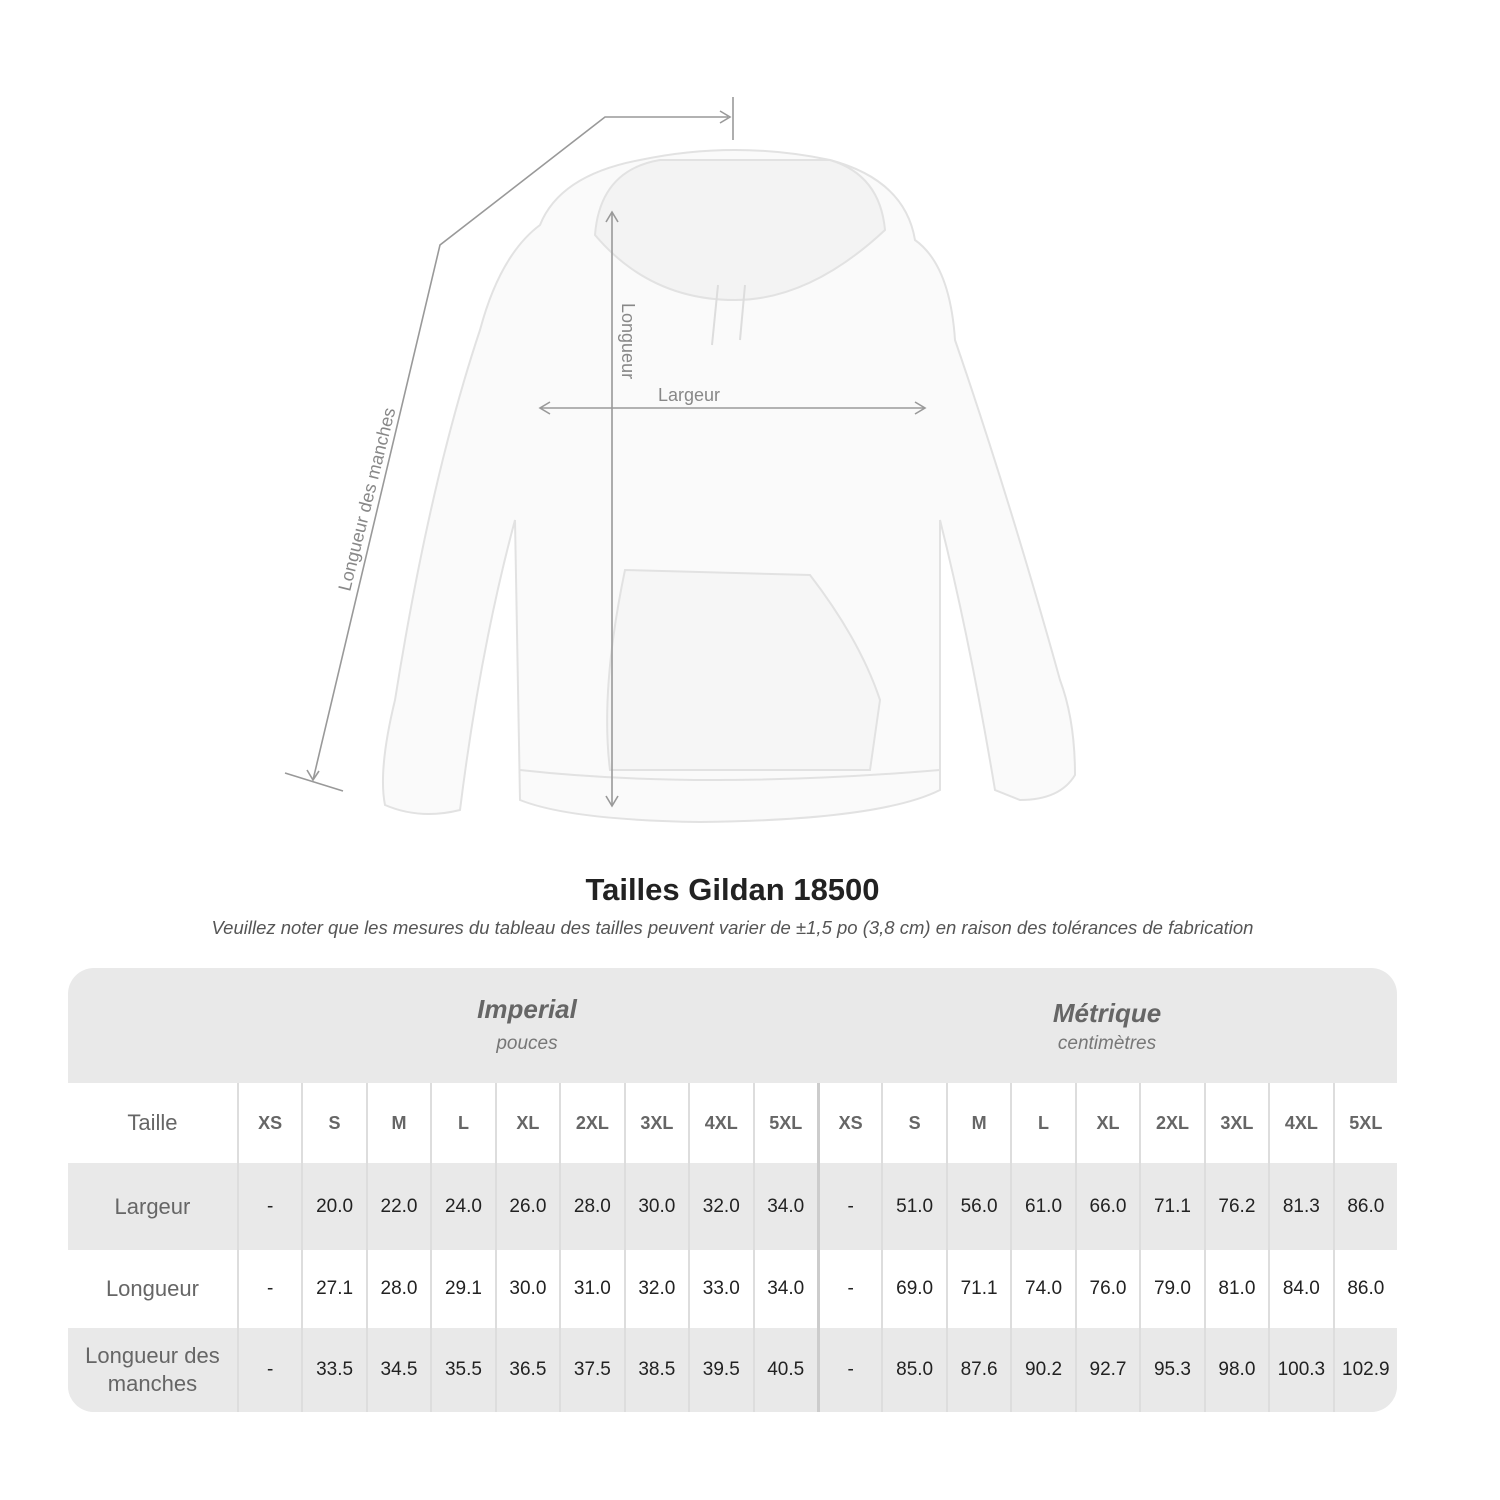  What do you see at coordinates (1300, 1206) in the screenshot?
I see `value-cell: 81.3` at bounding box center [1300, 1206].